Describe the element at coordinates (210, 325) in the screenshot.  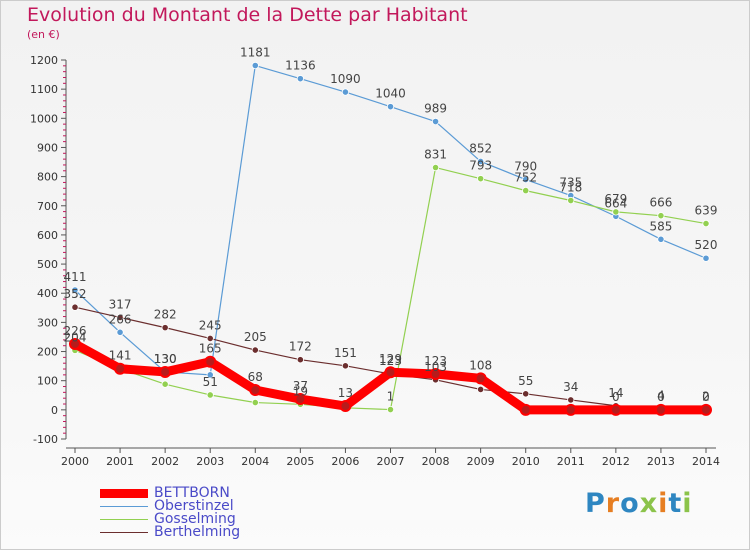
I see `data-label: 245` at that location.